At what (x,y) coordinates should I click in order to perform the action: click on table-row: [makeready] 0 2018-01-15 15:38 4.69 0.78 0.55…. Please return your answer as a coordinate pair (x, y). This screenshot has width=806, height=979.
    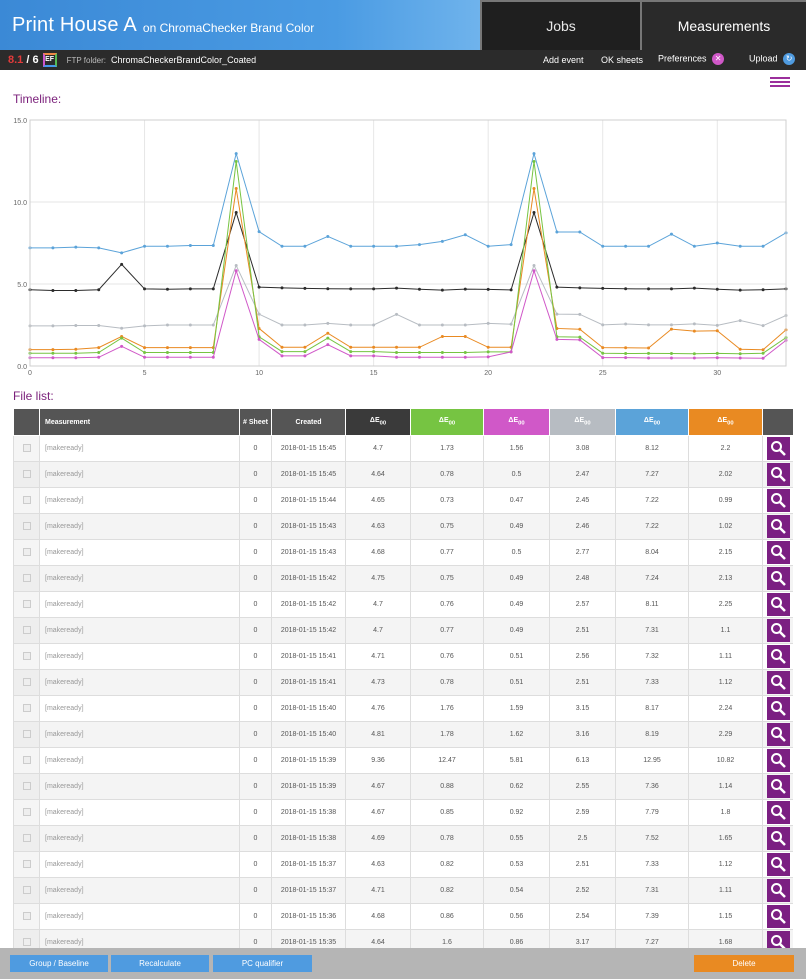
    Looking at the image, I should click on (403, 838).